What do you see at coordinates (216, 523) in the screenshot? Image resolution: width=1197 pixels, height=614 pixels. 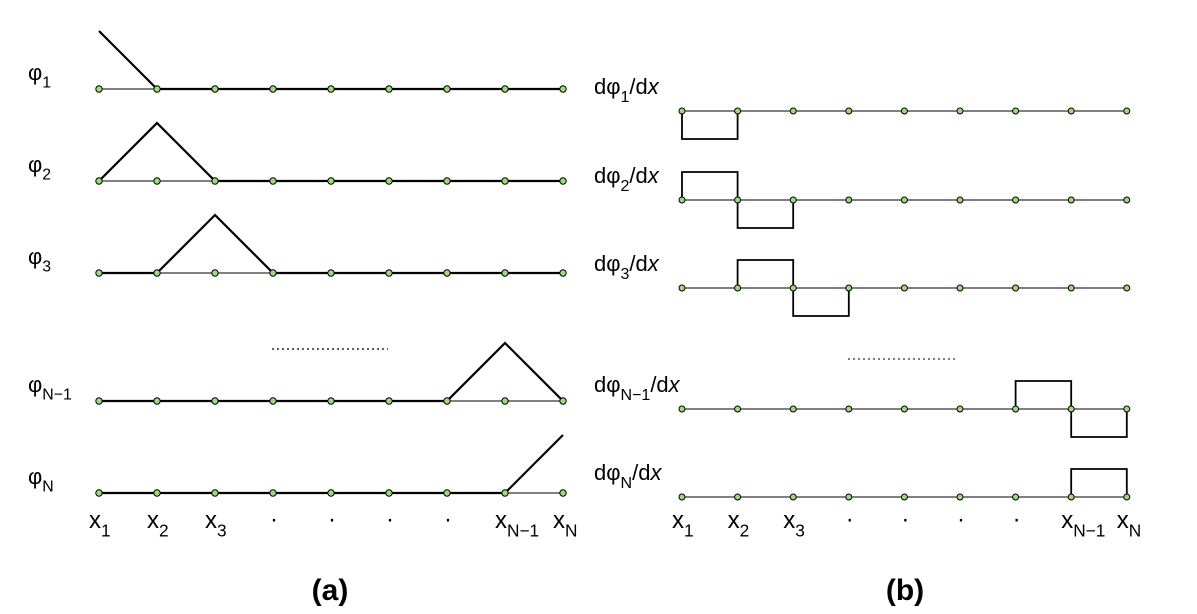 I see `panel-a-x-label: x3` at bounding box center [216, 523].